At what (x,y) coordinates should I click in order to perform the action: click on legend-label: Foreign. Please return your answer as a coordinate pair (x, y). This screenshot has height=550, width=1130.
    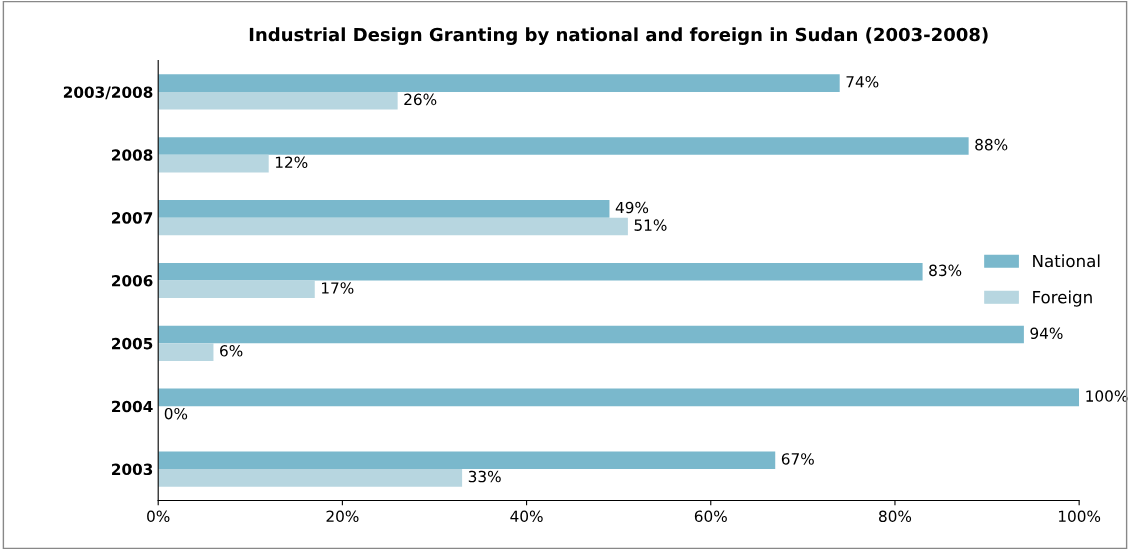
    Looking at the image, I should click on (1062, 298).